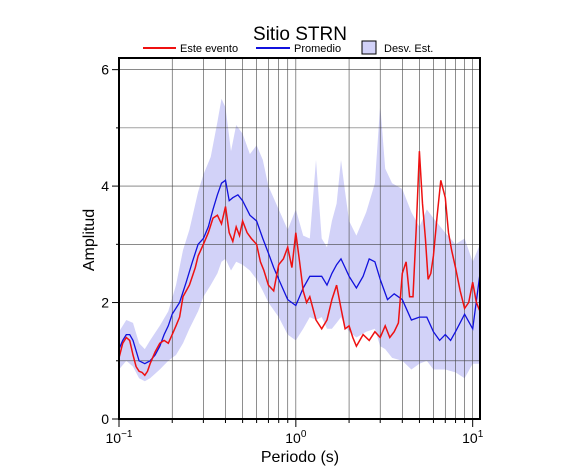  I want to click on y-tick-label: 4, so click(105, 186).